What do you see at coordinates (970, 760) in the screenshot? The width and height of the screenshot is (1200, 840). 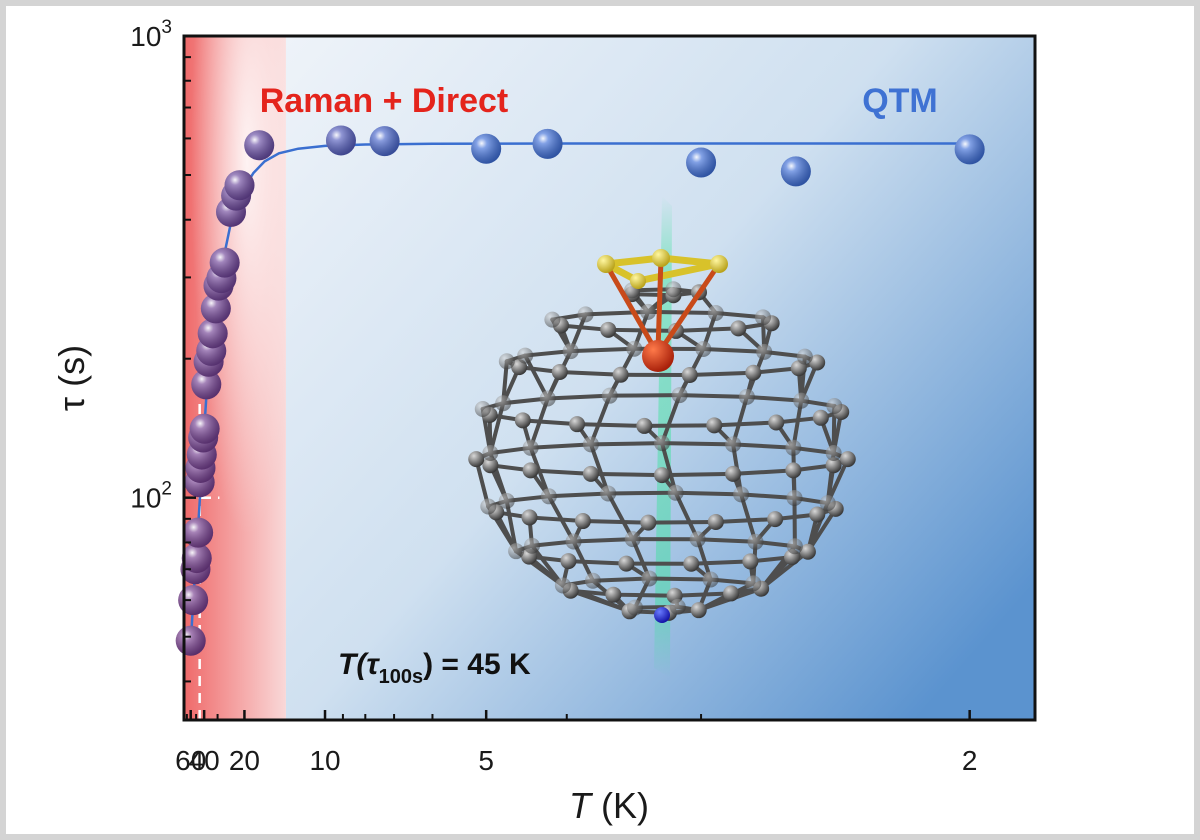 I see `x-tick-label: 2` at bounding box center [970, 760].